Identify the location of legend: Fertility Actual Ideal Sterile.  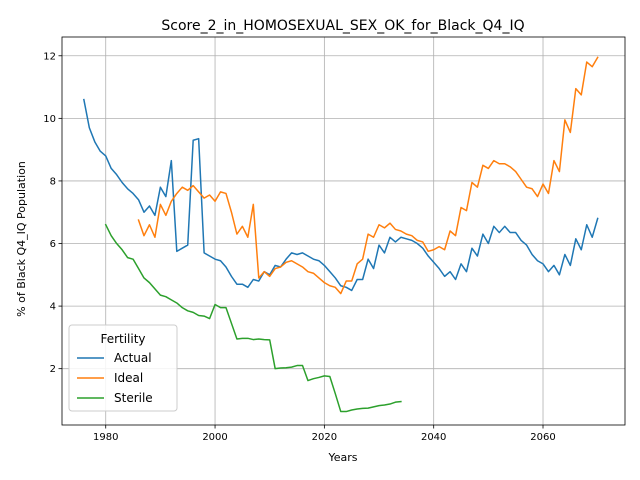
(123, 368).